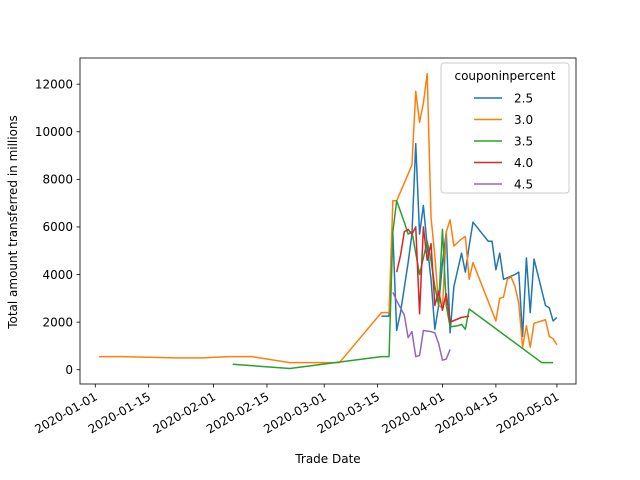 This screenshot has width=640, height=480. I want to click on legend-label-2: 3.5, so click(523, 141).